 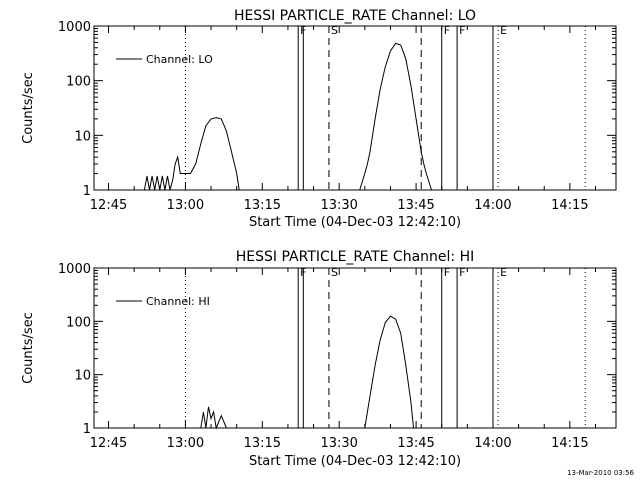 What do you see at coordinates (178, 301) in the screenshot?
I see `legend-label: Channel: HI` at bounding box center [178, 301].